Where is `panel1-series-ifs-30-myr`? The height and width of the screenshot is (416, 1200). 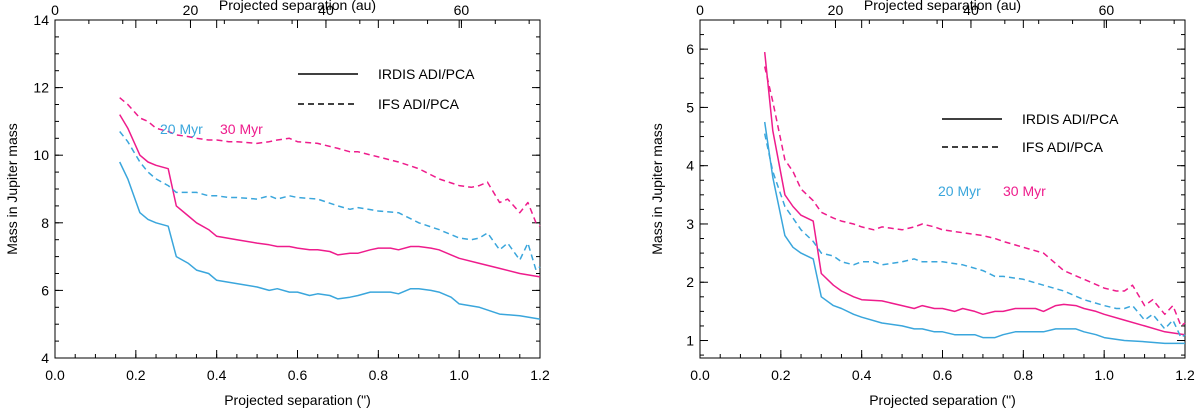
panel1-series-ifs-30-myr is located at coordinates (330, 162).